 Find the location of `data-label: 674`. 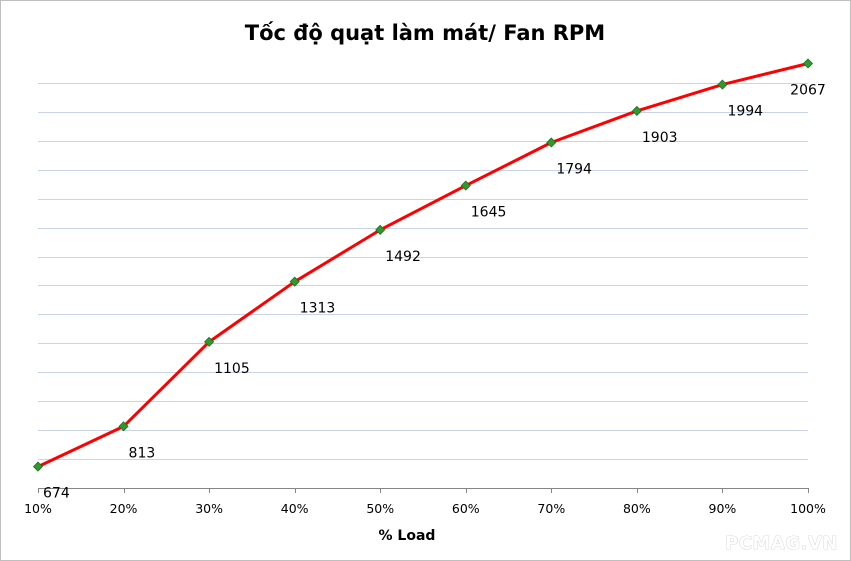

data-label: 674 is located at coordinates (56, 494).